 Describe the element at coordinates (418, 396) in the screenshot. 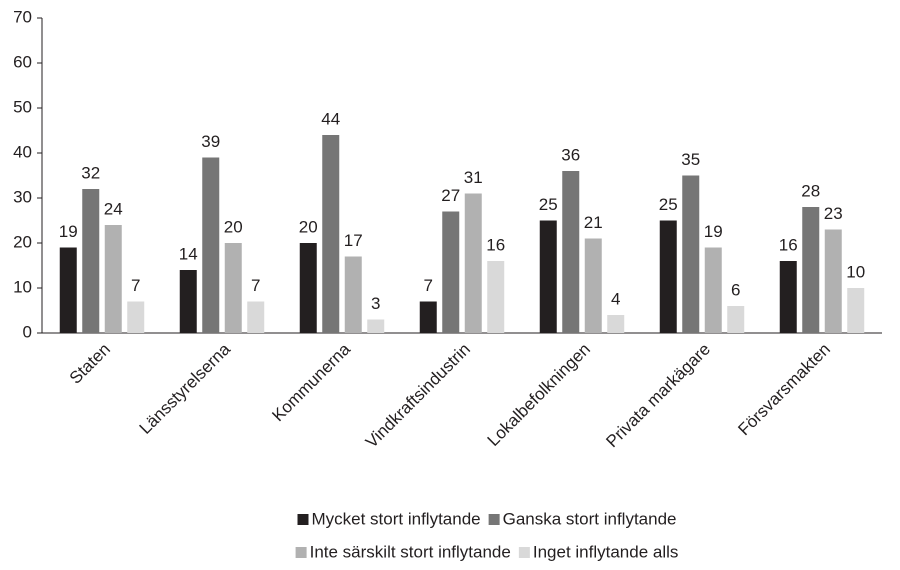

I see `x-tick-label: Vindkraftsindustrin` at that location.